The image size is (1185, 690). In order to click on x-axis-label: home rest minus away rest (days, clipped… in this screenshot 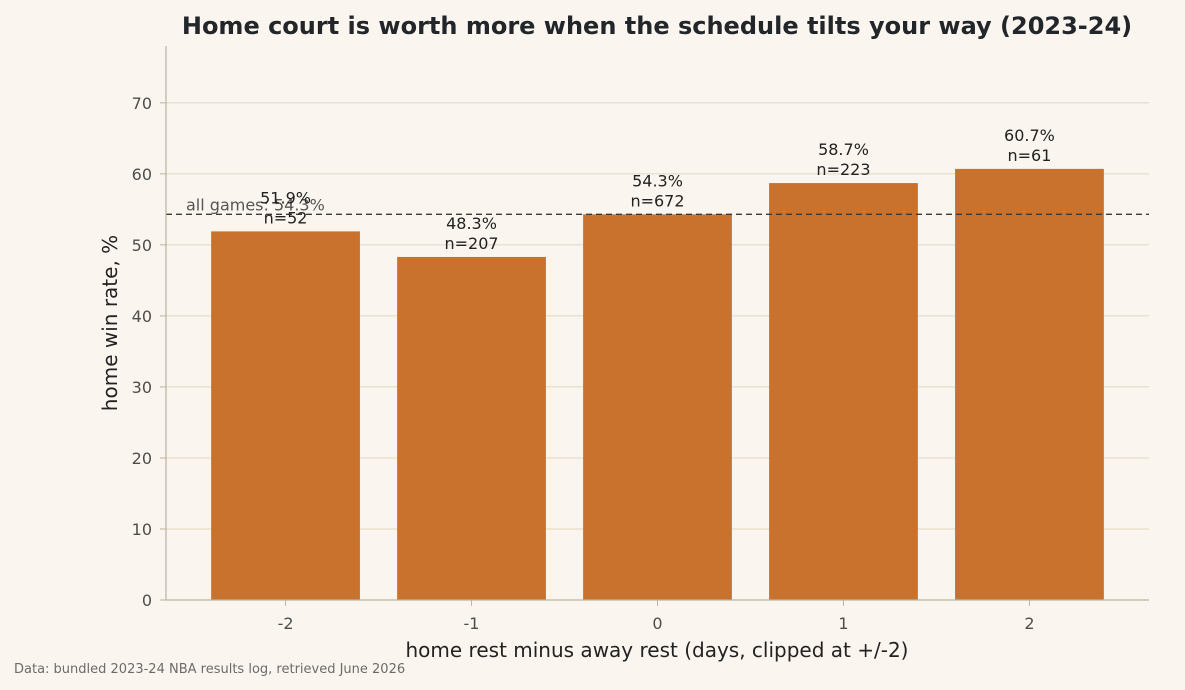, I will do `click(657, 650)`.